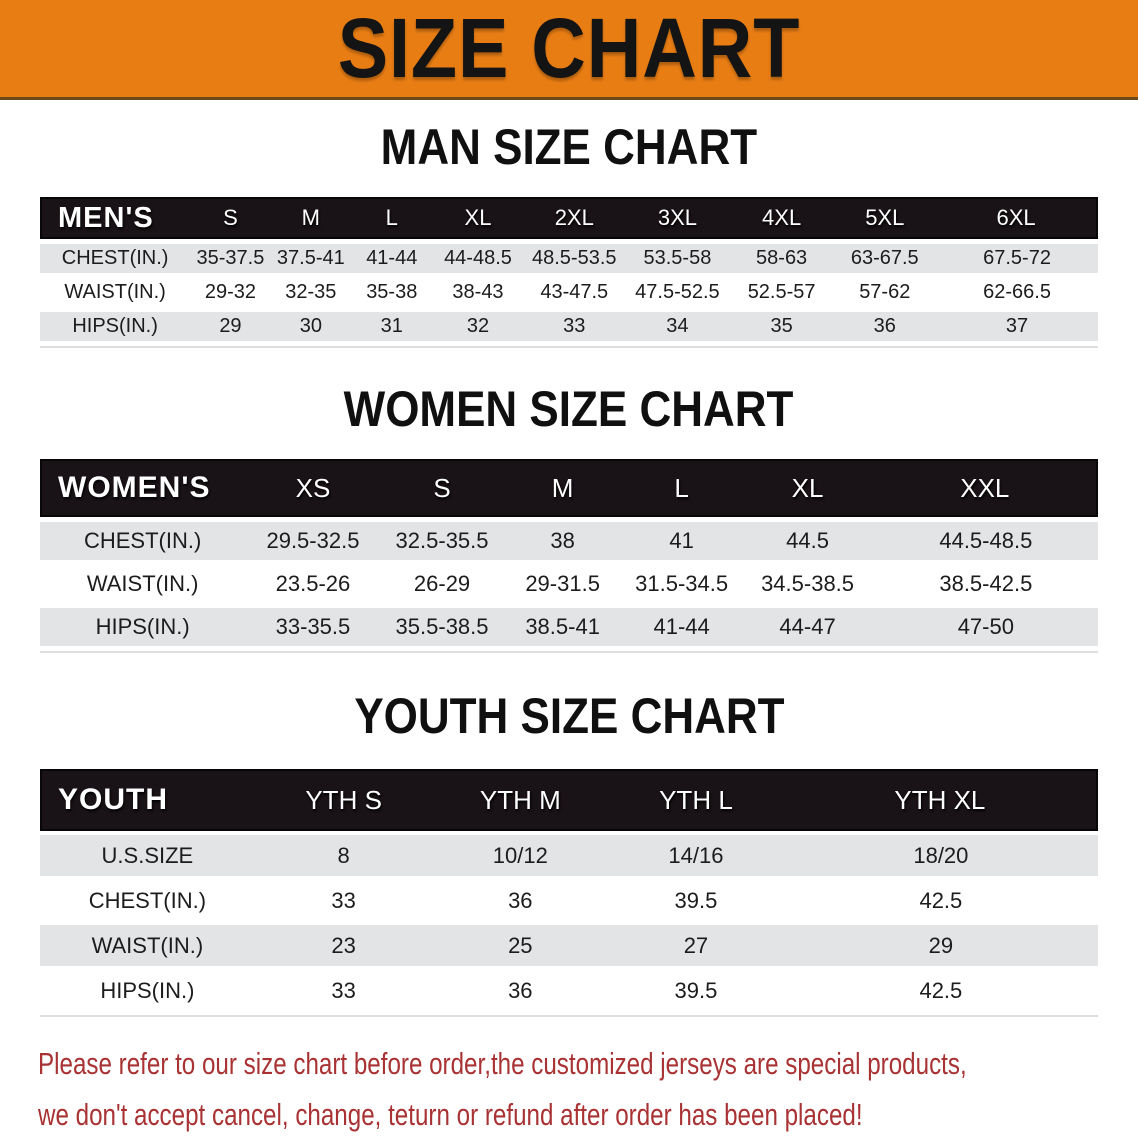 This screenshot has height=1143, width=1138. Describe the element at coordinates (807, 541) in the screenshot. I see `size-cell: 44.5` at that location.